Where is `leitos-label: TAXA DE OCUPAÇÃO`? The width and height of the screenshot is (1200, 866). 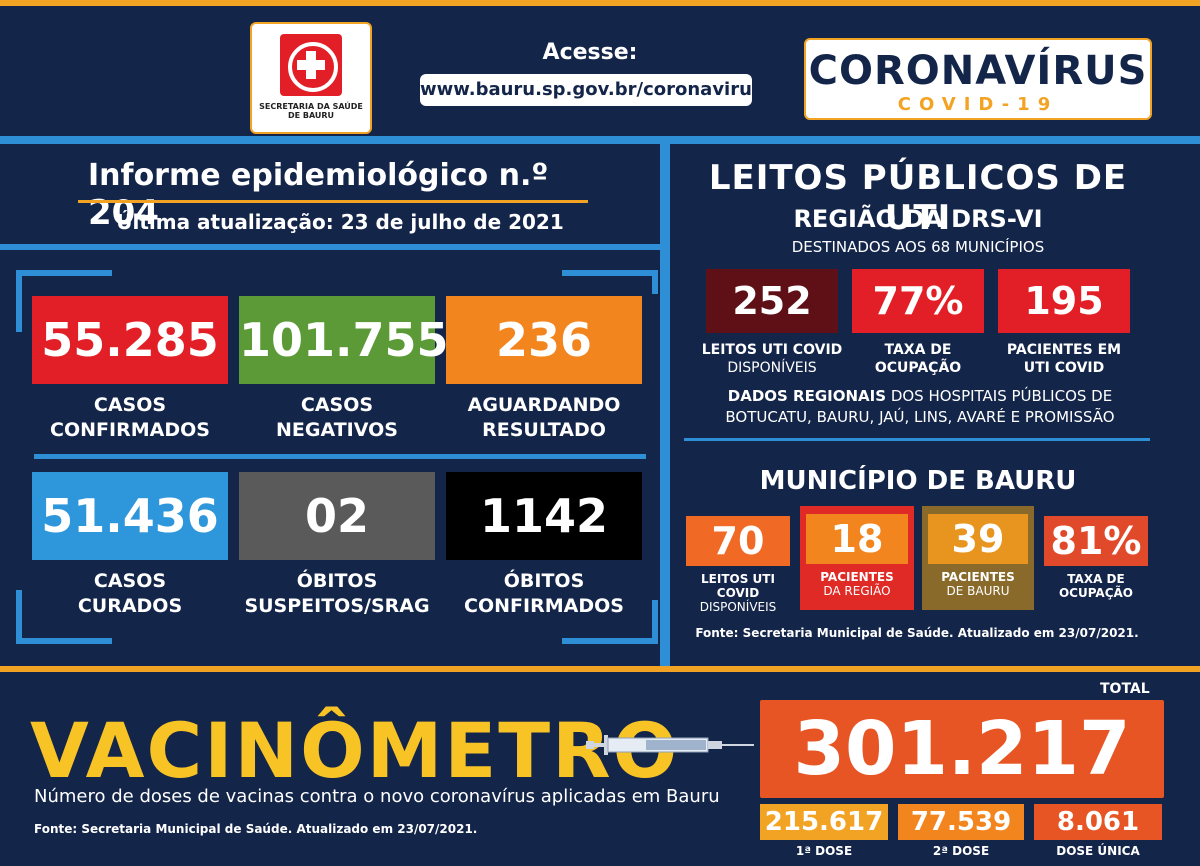
leitos-label: TAXA DE OCUPAÇÃO is located at coordinates (918, 359).